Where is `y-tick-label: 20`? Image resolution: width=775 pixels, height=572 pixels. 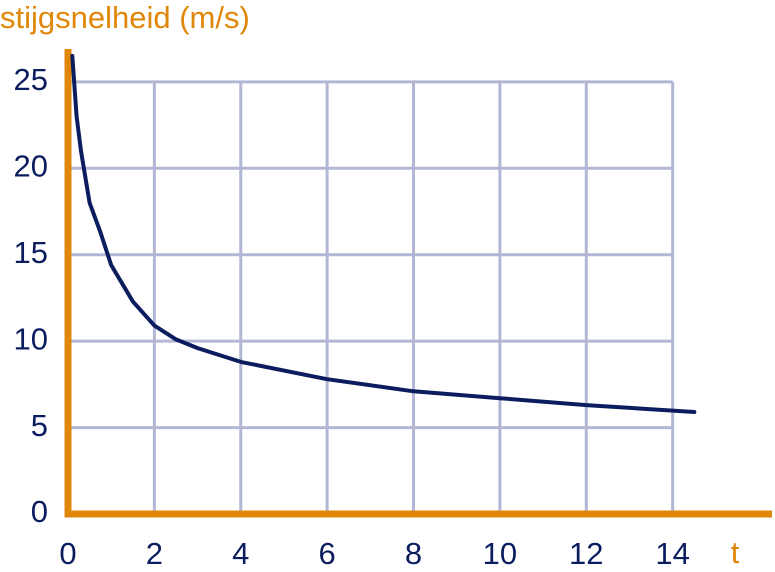 y-tick-label: 20 is located at coordinates (31, 165).